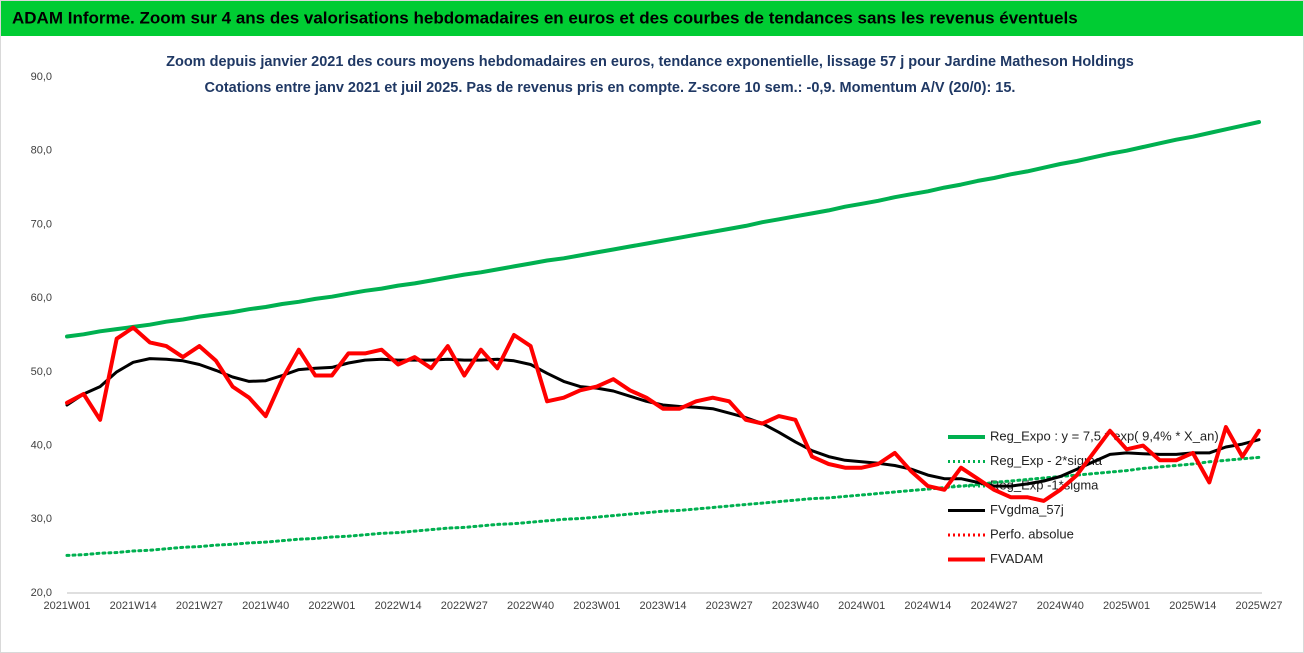  I want to click on title-bar, so click(652, 18).